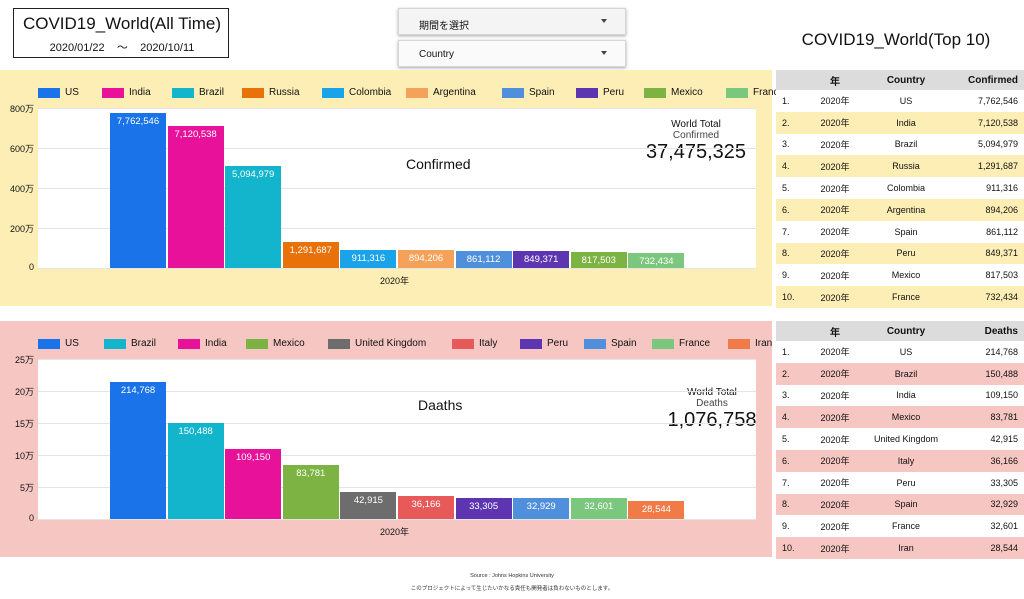 Image resolution: width=1024 pixels, height=599 pixels. Describe the element at coordinates (764, 343) in the screenshot. I see `legend-label: Iran` at that location.